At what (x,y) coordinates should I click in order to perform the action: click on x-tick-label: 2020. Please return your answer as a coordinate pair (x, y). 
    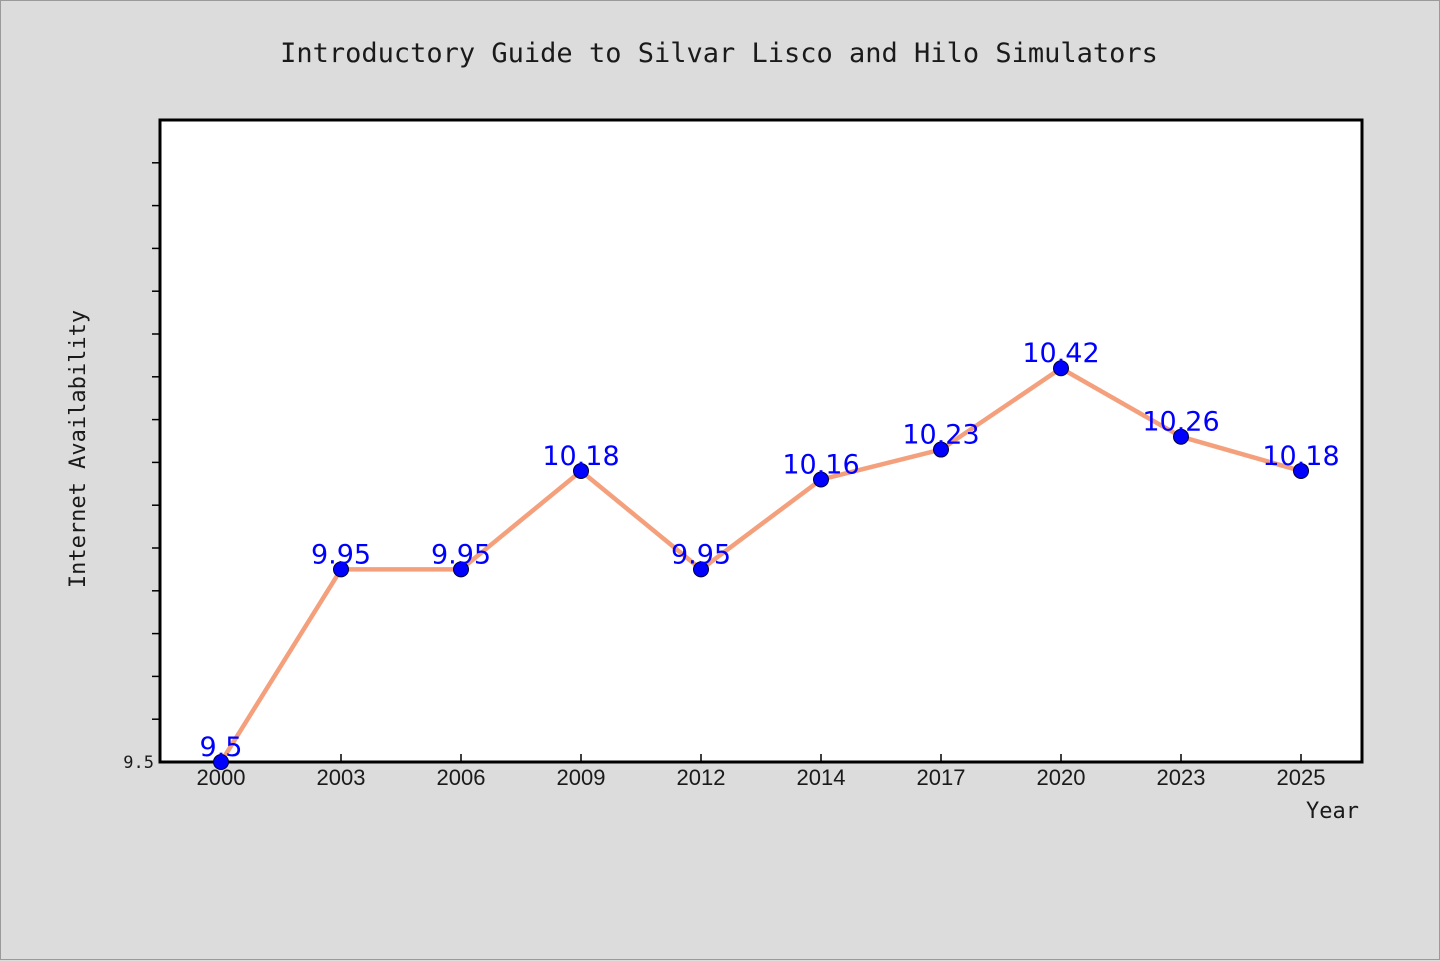
    Looking at the image, I should click on (1061, 777).